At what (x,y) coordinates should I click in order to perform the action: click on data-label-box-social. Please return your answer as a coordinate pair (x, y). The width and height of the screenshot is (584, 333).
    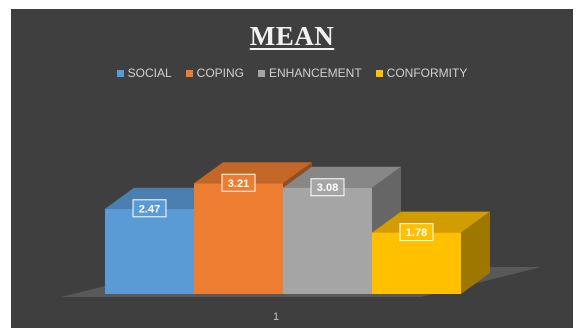
    Looking at the image, I should click on (149, 208).